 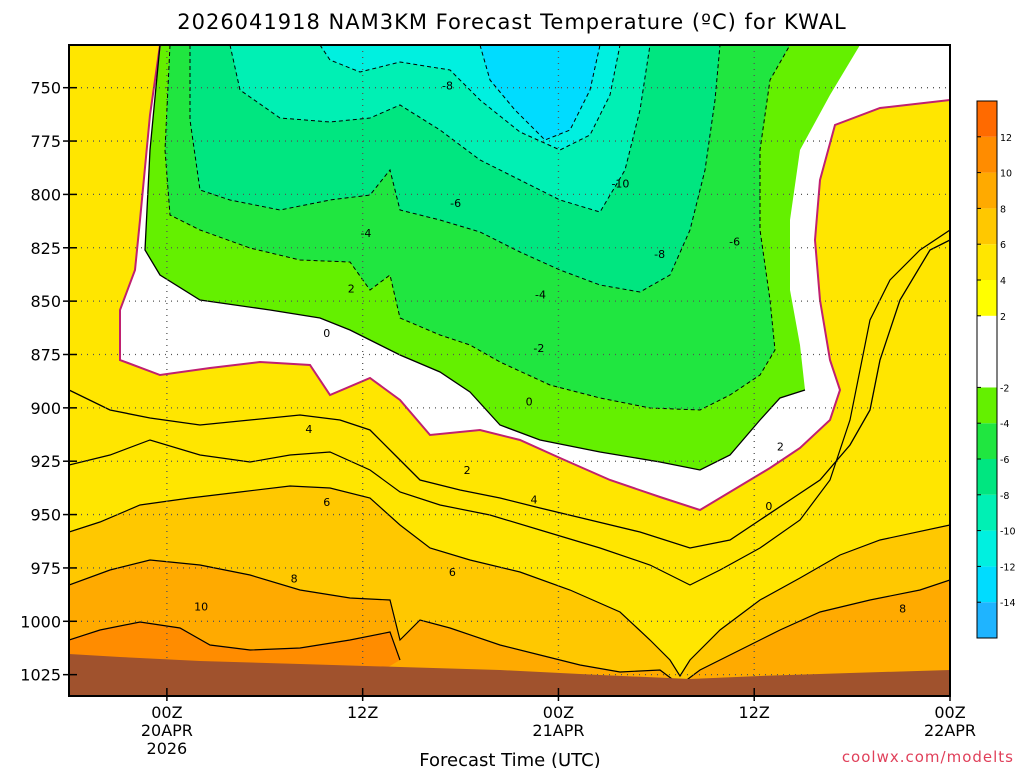 I want to click on colorbar: 12 10 8 6 4 2 -2 -4 -6 -8 -10 -12 -14, so click(x=996, y=369).